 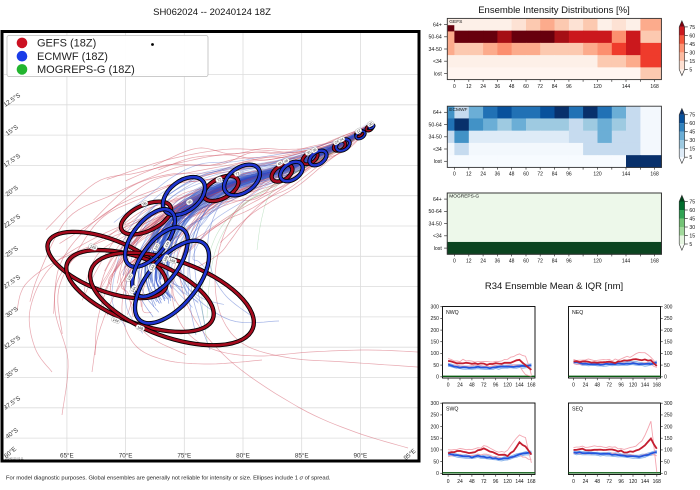 What do you see at coordinates (435, 427) in the screenshot?
I see `svg-text: 200` at bounding box center [435, 427].